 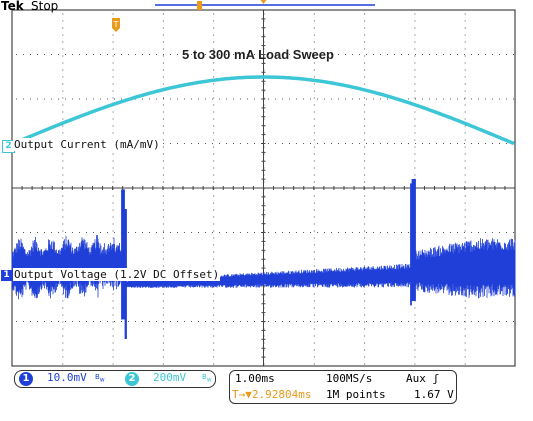 I want to click on trigger-marker-glyph: T, so click(x=116, y=24).